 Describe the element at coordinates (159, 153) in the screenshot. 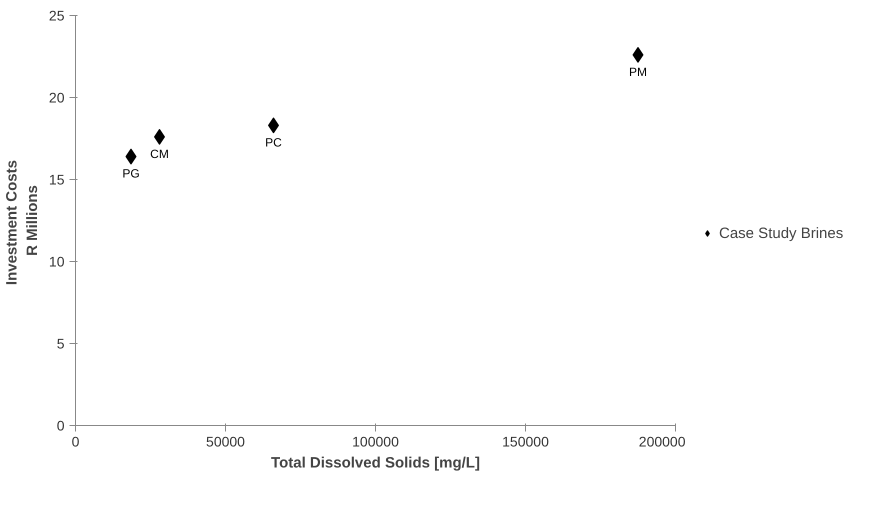

I see `annotation: CM` at that location.